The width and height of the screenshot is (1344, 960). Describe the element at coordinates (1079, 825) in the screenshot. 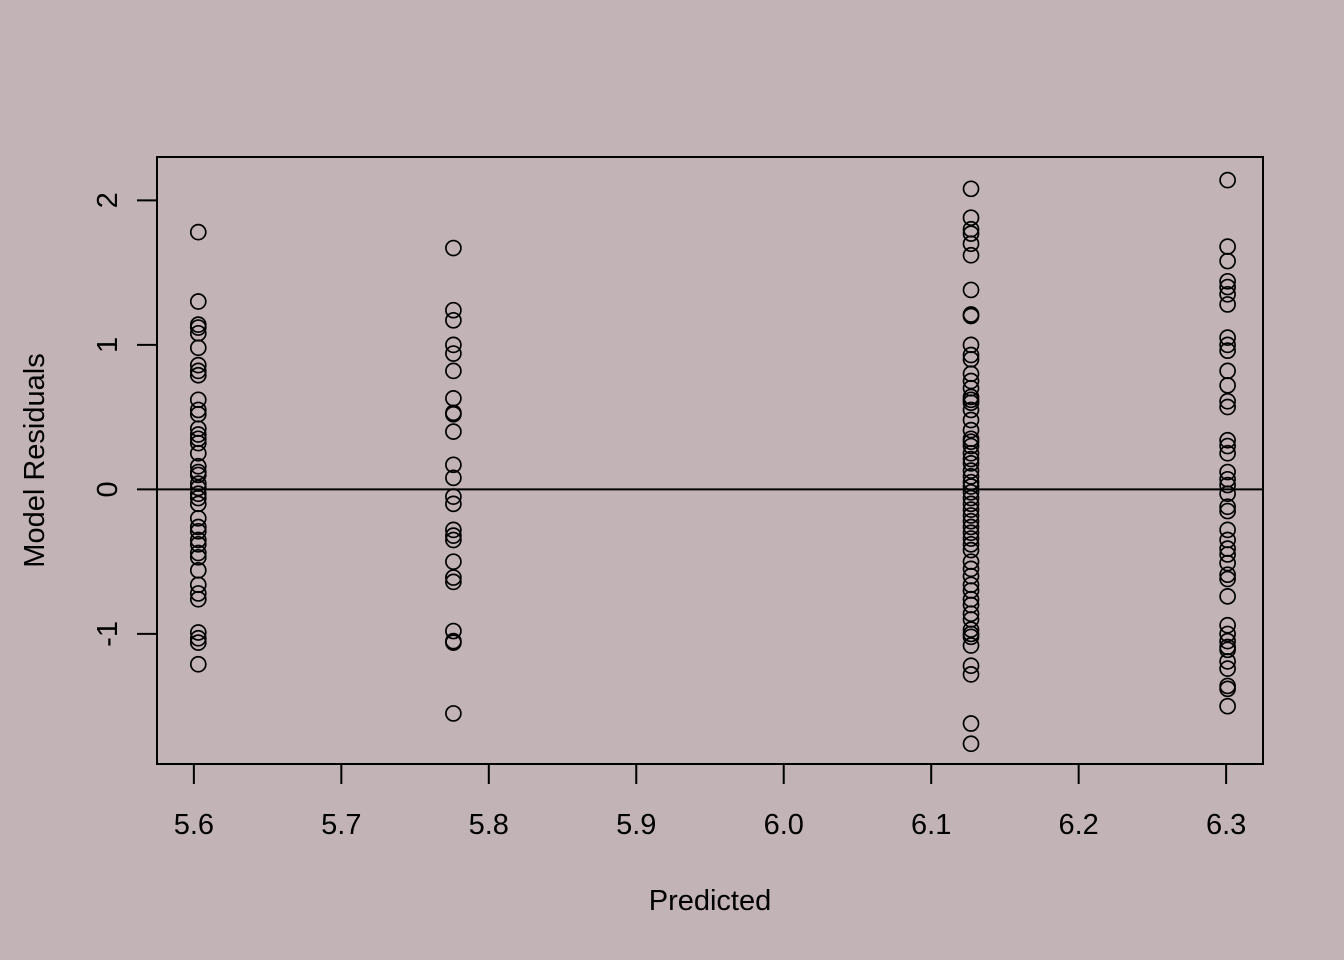

I see `x-tick-label: 6.2` at that location.